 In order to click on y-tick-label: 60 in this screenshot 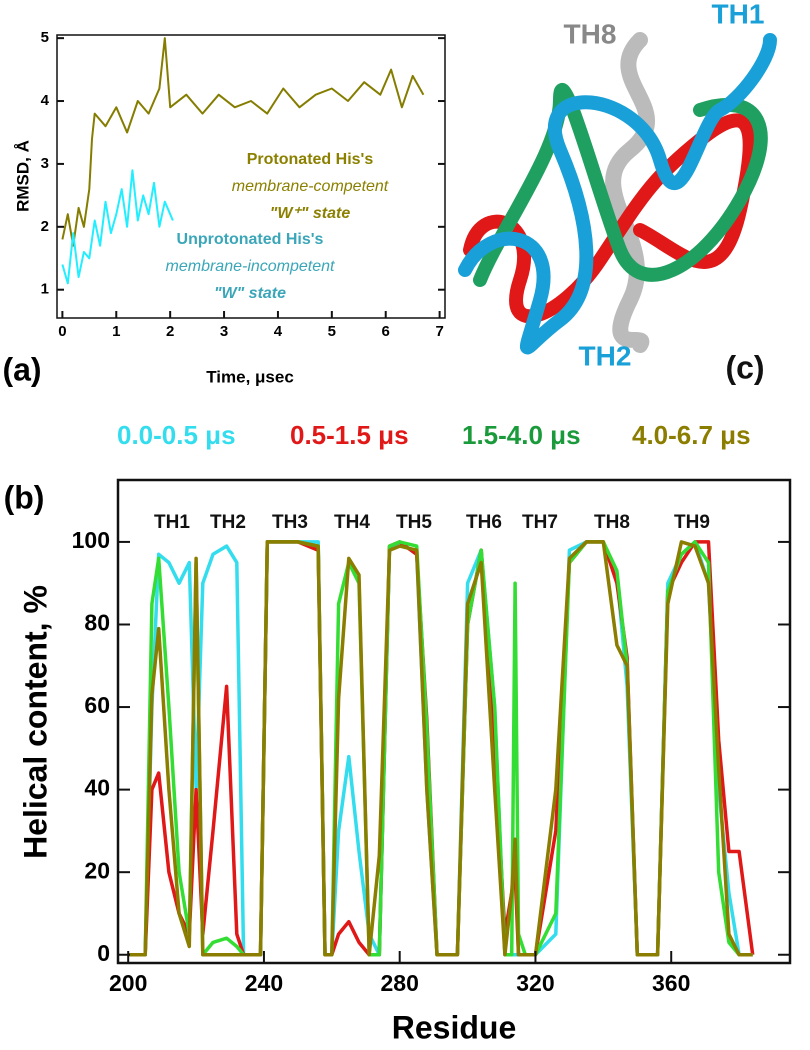, I will do `click(97, 705)`.